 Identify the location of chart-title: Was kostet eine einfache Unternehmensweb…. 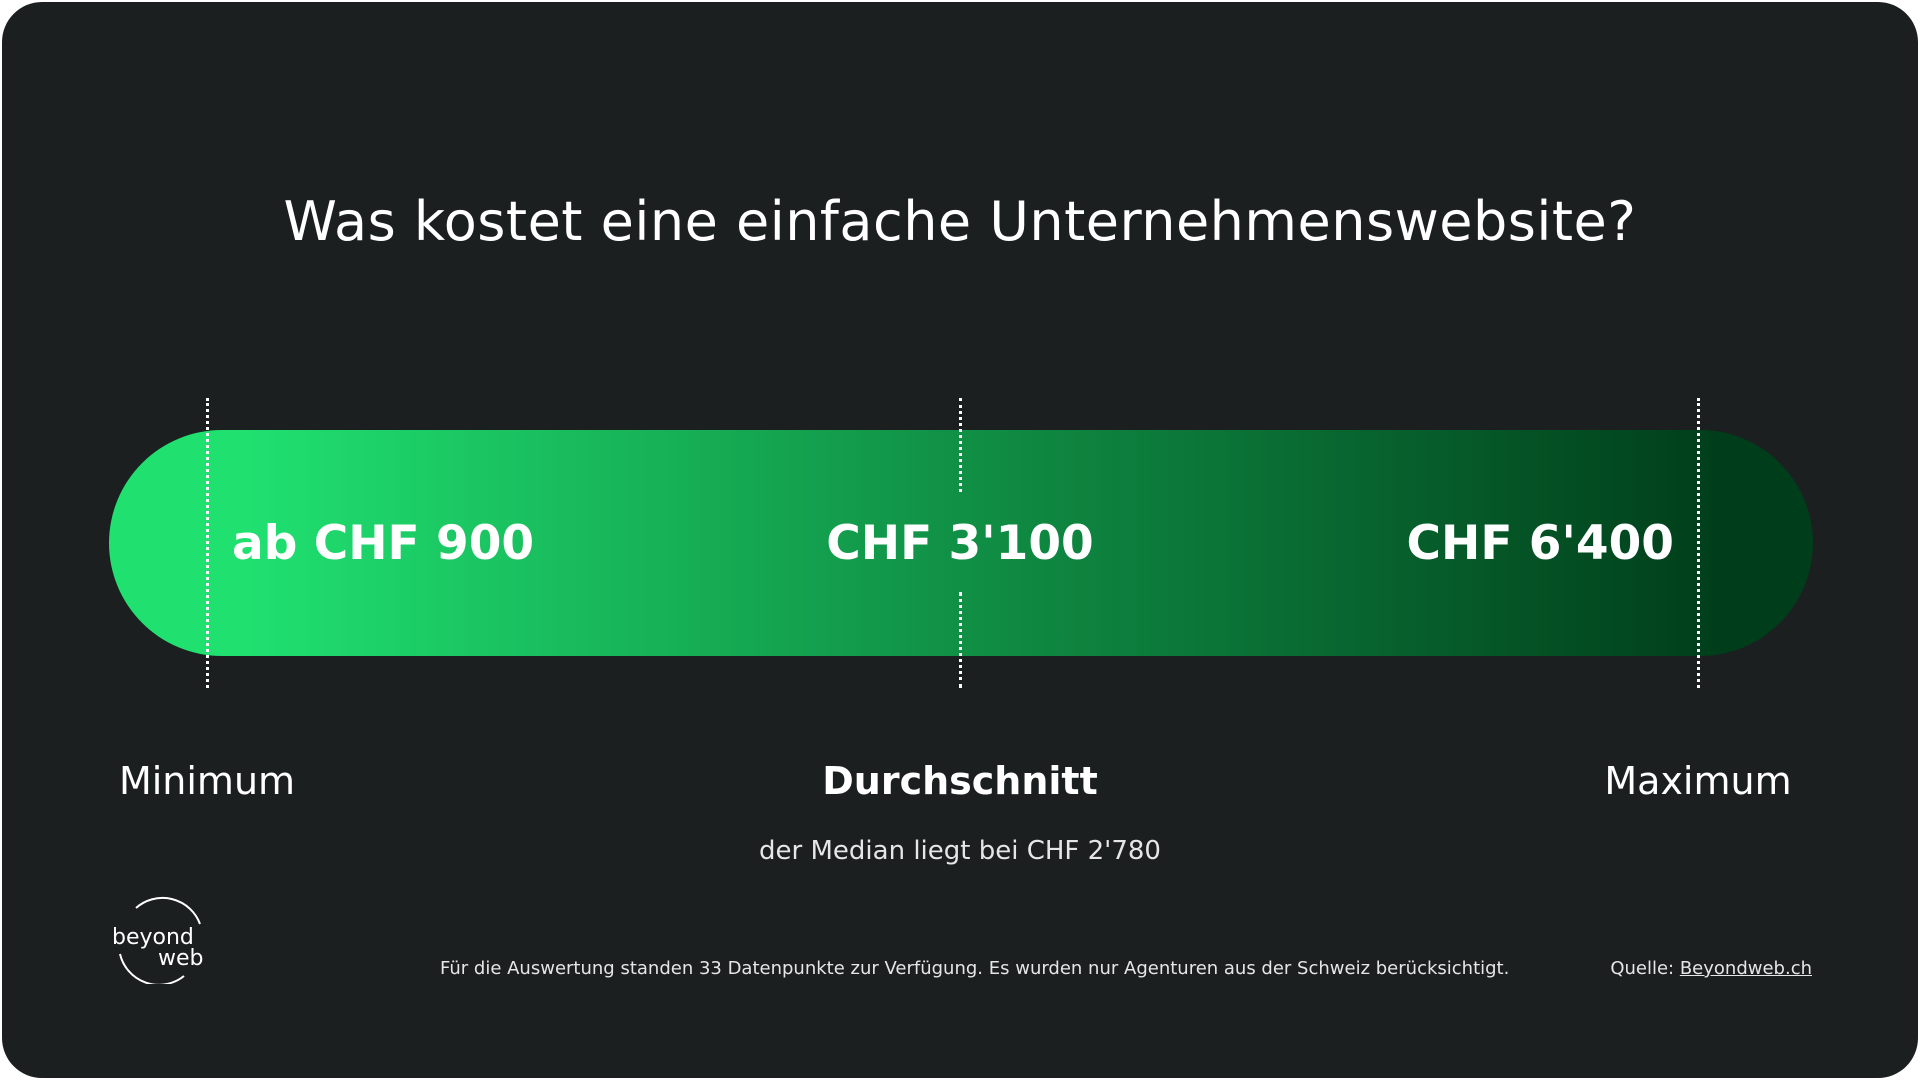
(960, 221).